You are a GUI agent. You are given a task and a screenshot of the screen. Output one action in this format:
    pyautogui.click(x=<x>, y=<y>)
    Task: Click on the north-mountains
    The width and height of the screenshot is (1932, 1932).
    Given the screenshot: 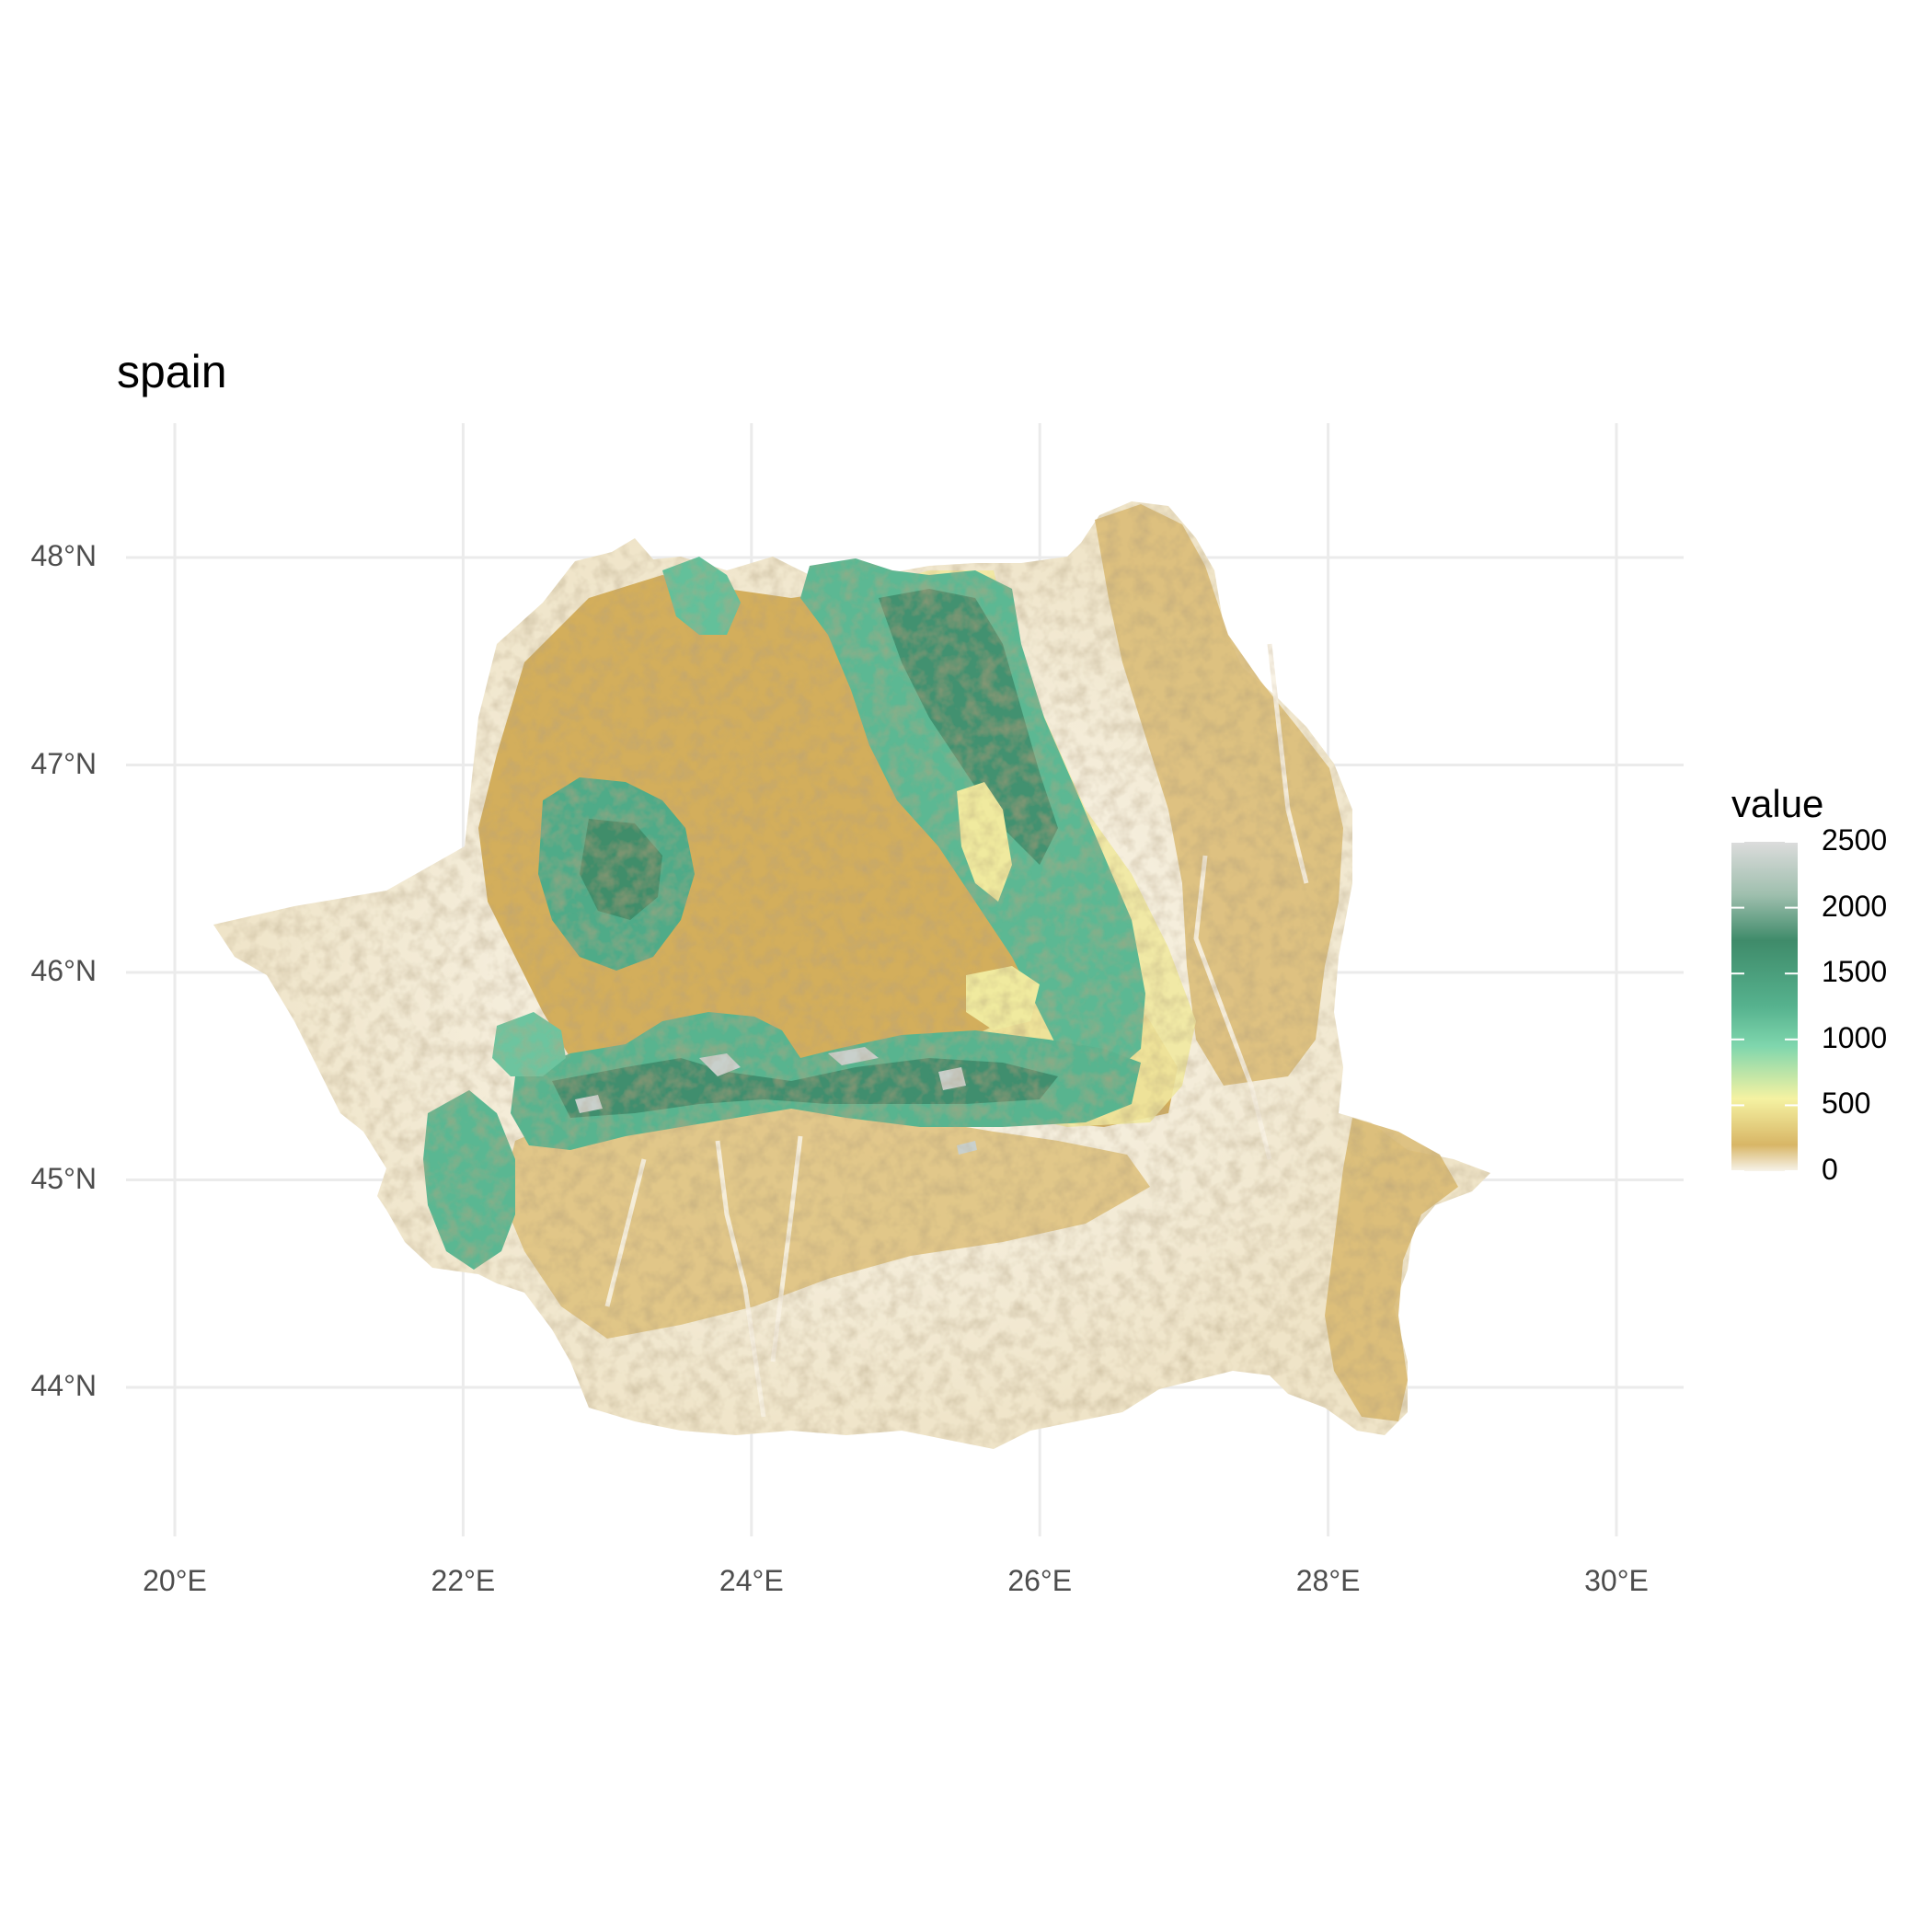 What is the action you would take?
    pyautogui.click(x=701, y=596)
    